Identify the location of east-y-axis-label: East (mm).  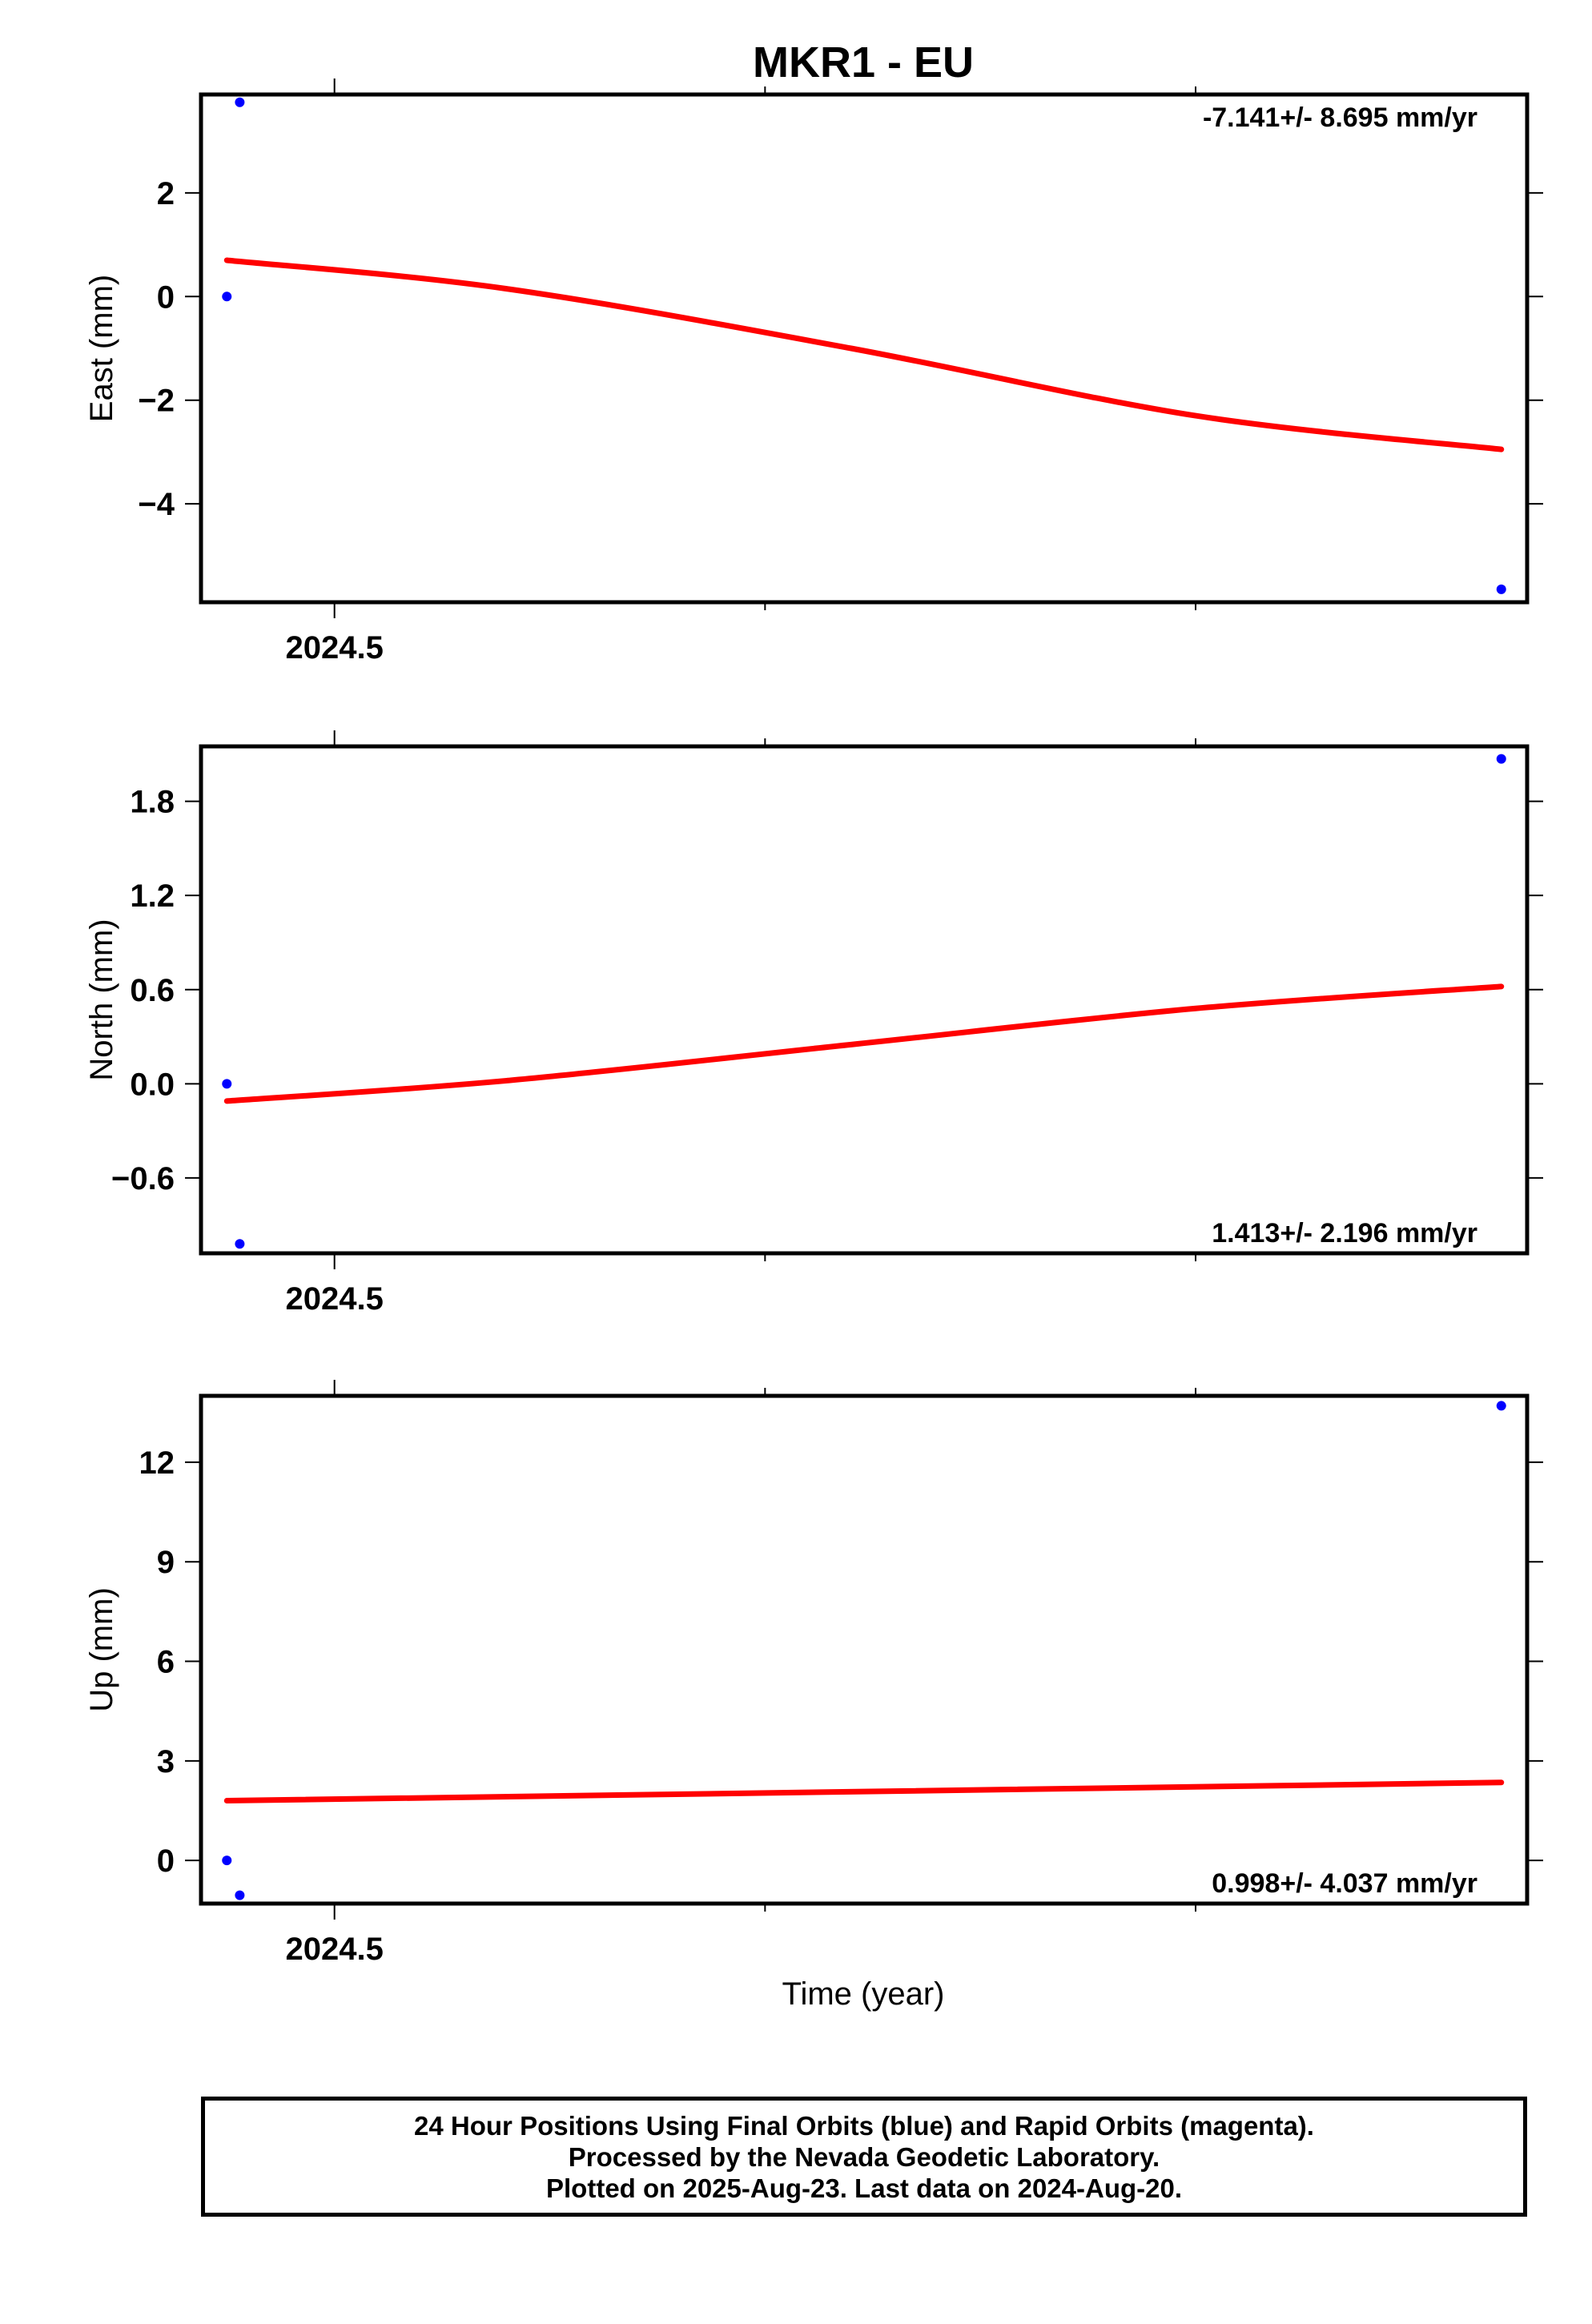
(102, 348).